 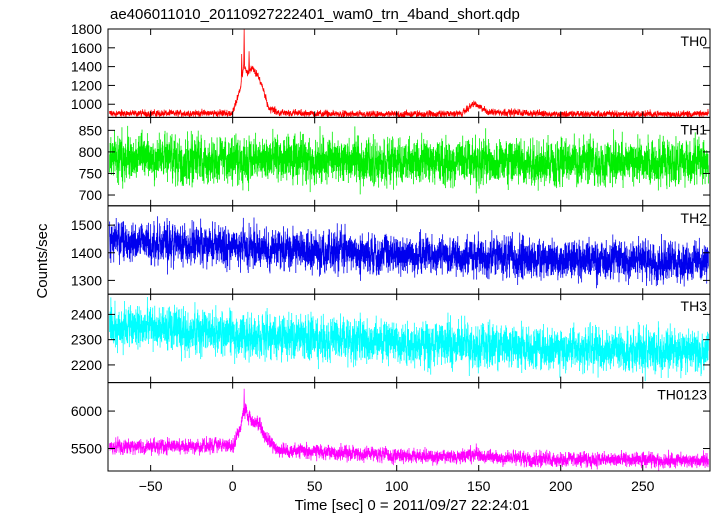 What do you see at coordinates (233, 486) in the screenshot?
I see `x-tick-label: 0` at bounding box center [233, 486].